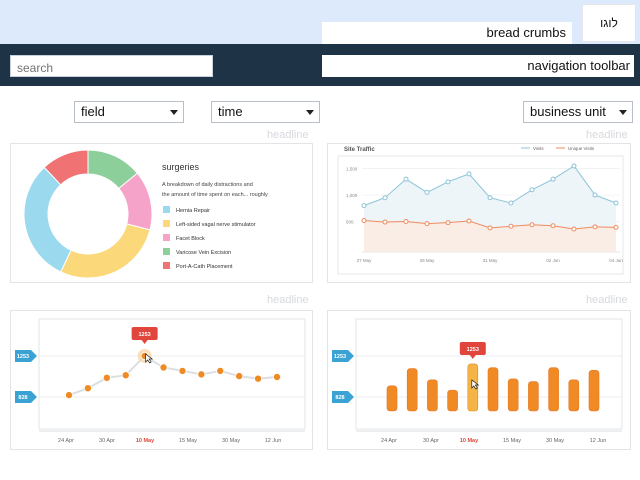 The height and width of the screenshot is (480, 640). What do you see at coordinates (578, 112) in the screenshot?
I see `business-unit-dropdown: business unit` at bounding box center [578, 112].